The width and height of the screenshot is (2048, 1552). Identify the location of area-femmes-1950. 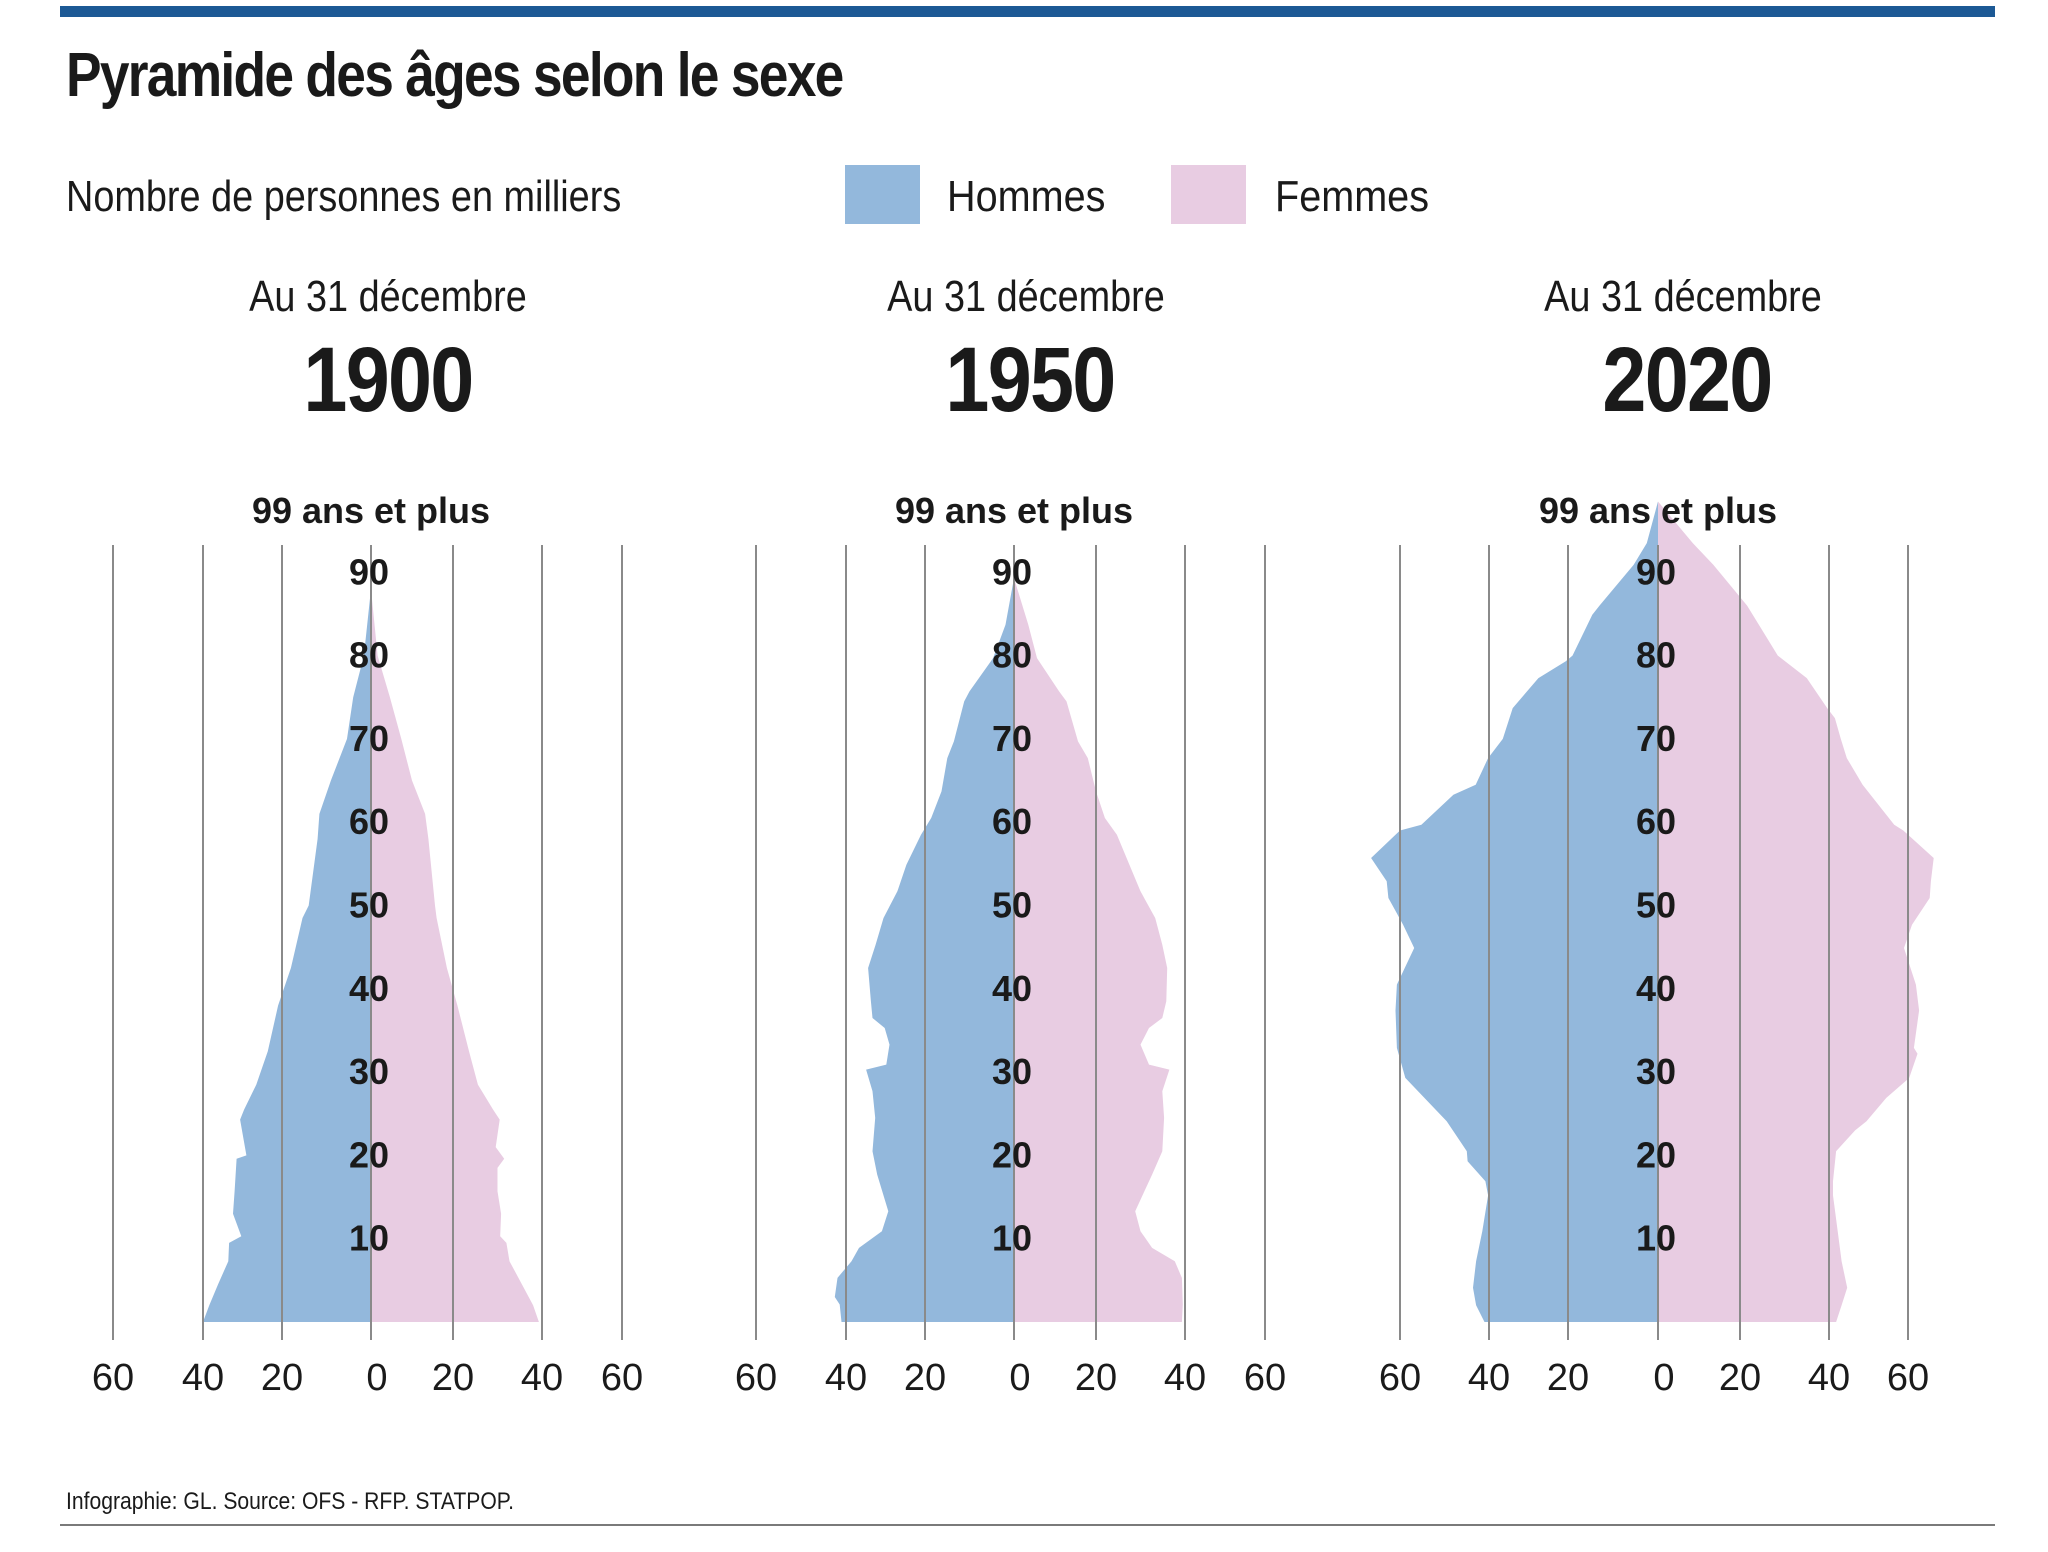
(1098, 950).